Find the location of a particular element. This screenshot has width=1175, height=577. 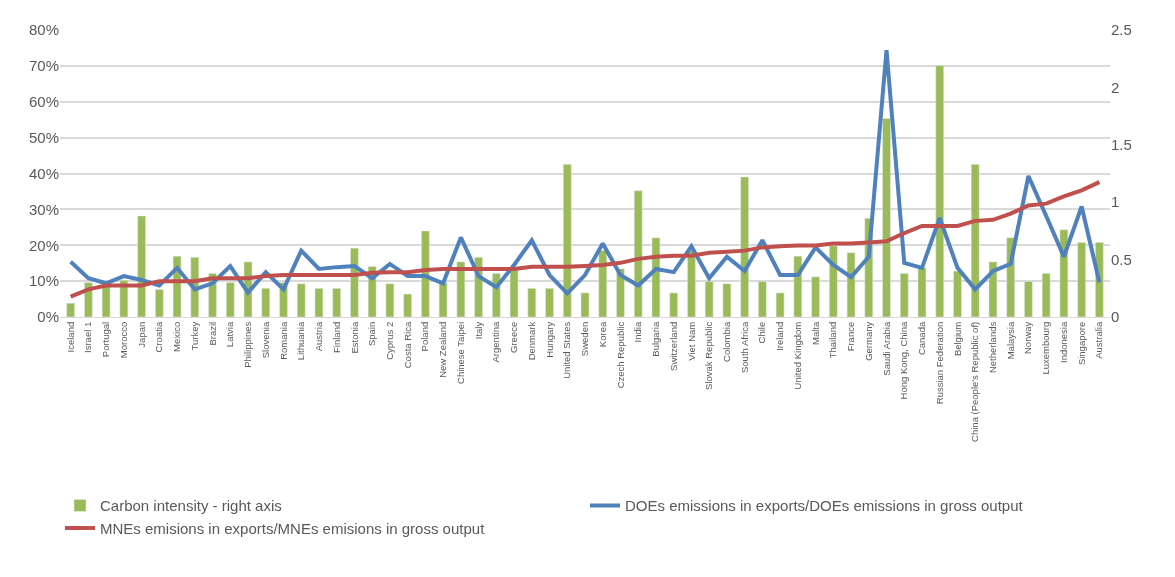

y-tick-label: 70% is located at coordinates (43, 66).